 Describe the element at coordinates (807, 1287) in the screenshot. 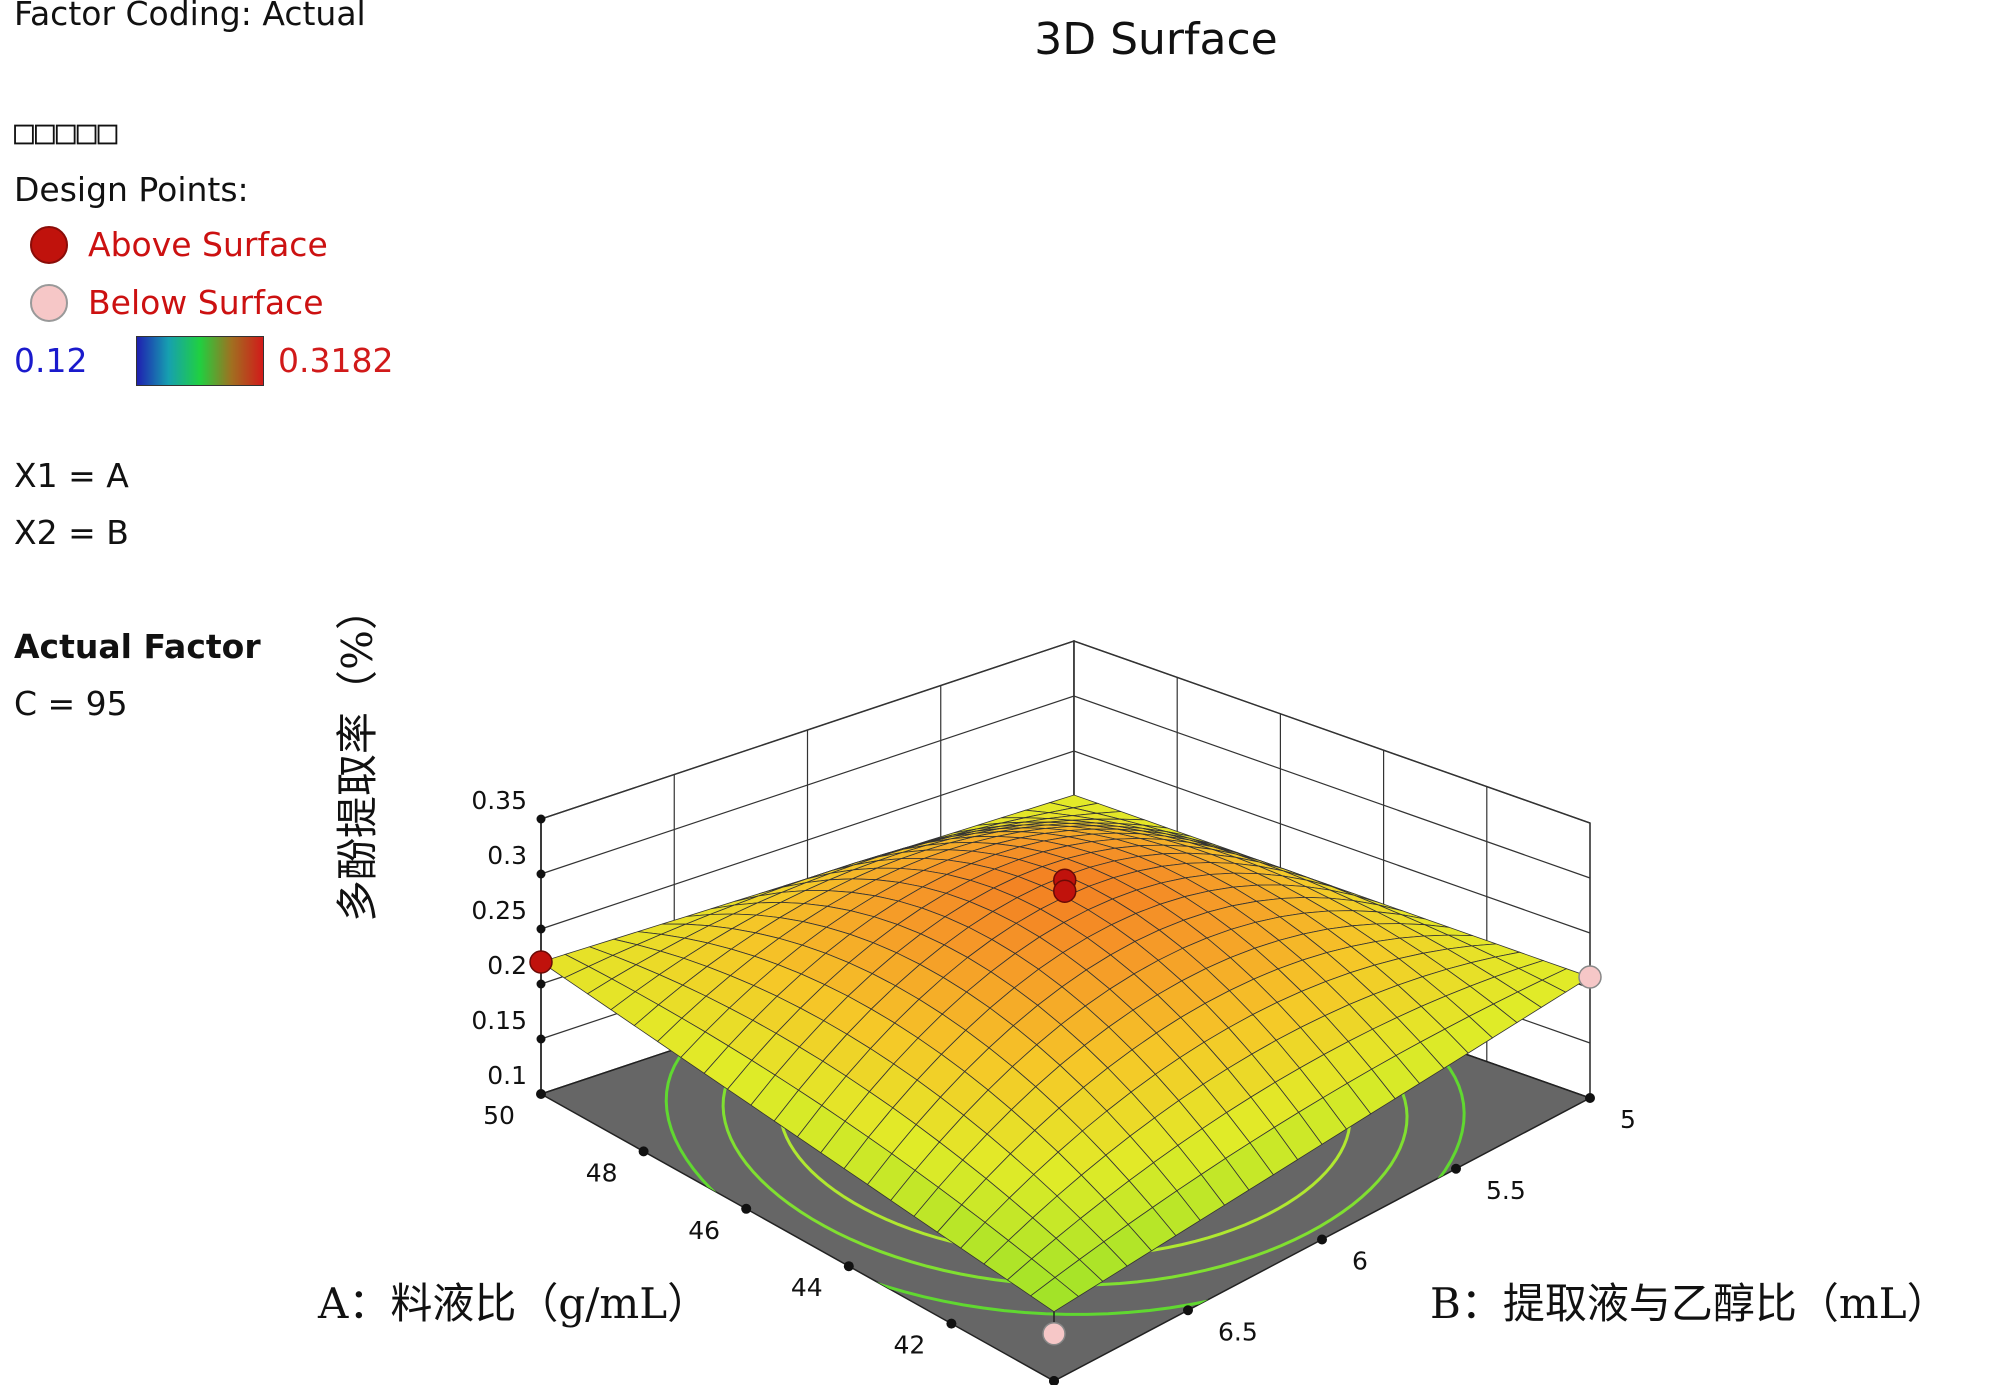

I see `a-axis-tick-label-2: 44` at that location.